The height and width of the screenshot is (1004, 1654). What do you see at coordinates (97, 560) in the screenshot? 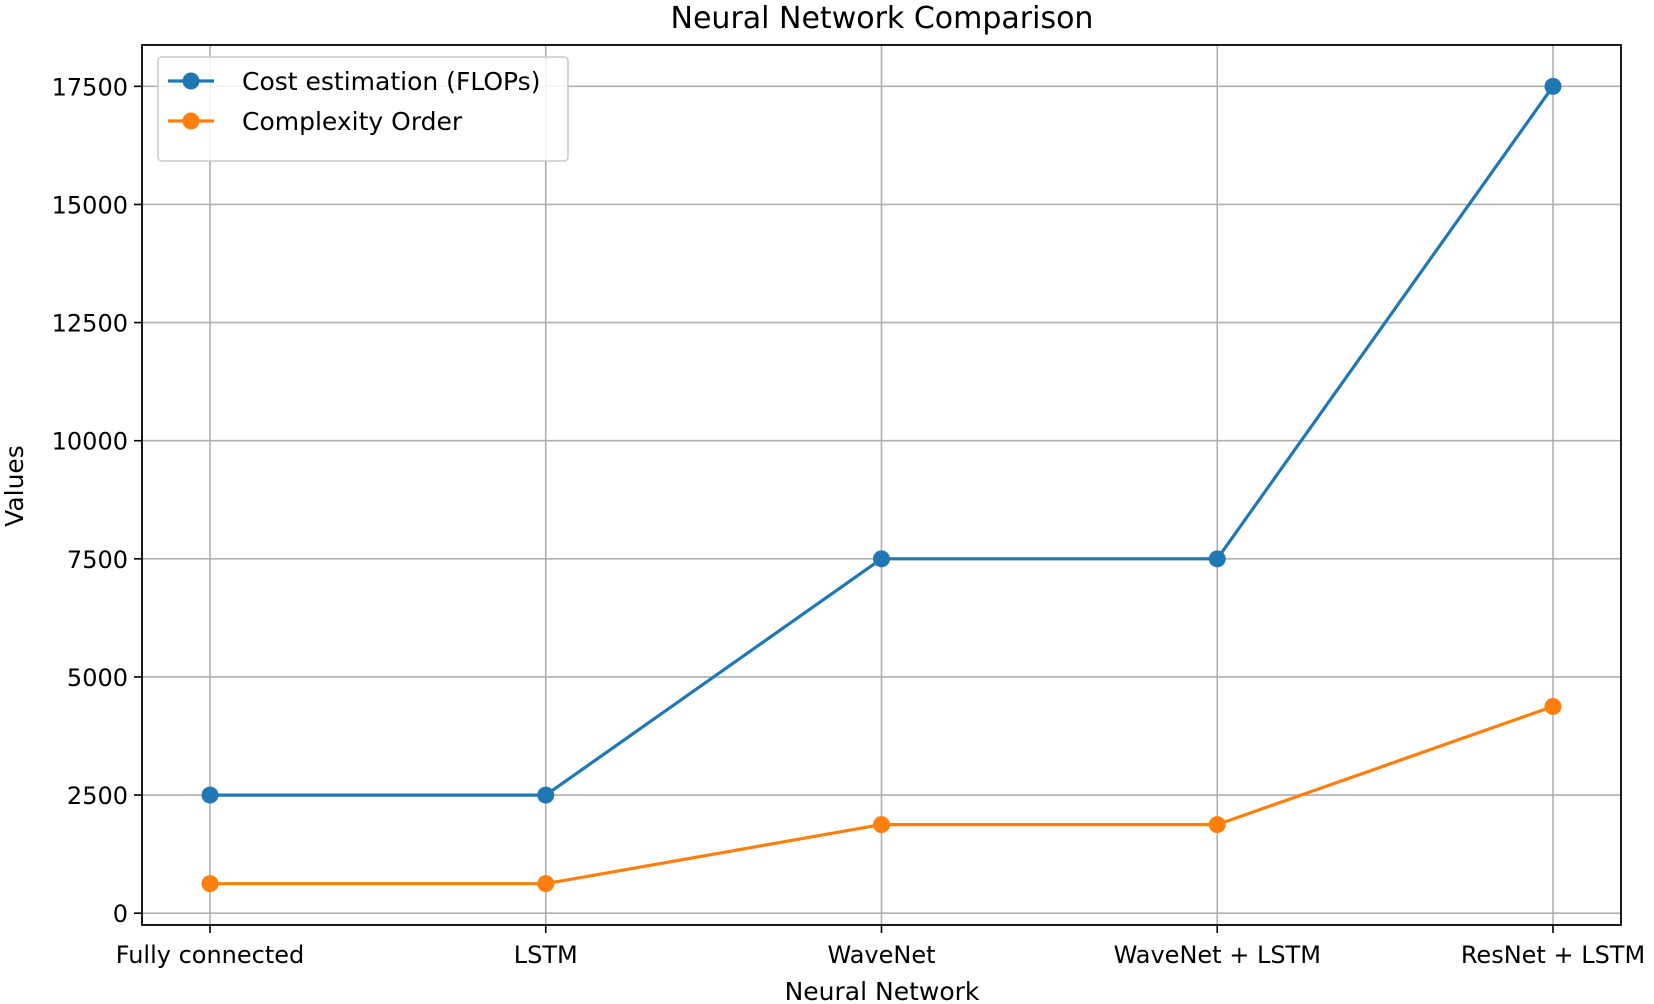
I see `y-tick-label: 7500` at bounding box center [97, 560].